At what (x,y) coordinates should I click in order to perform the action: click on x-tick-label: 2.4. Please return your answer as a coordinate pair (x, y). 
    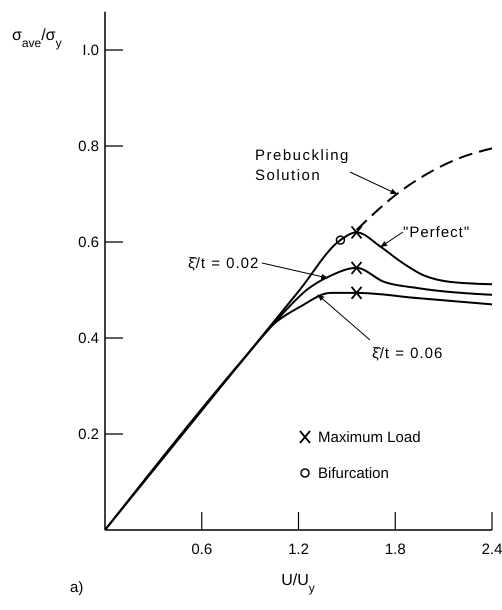
    Looking at the image, I should click on (492, 549).